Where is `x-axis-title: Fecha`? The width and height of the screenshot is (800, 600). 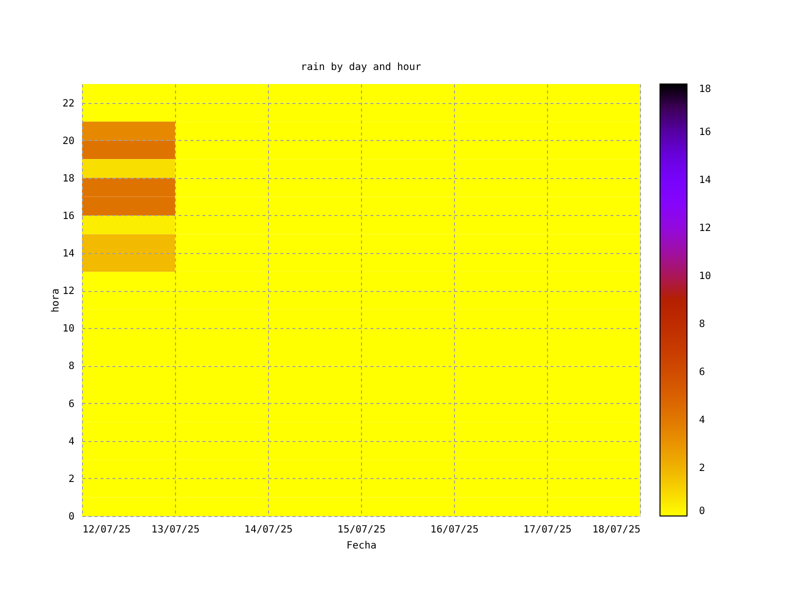
x-axis-title: Fecha is located at coordinates (361, 546).